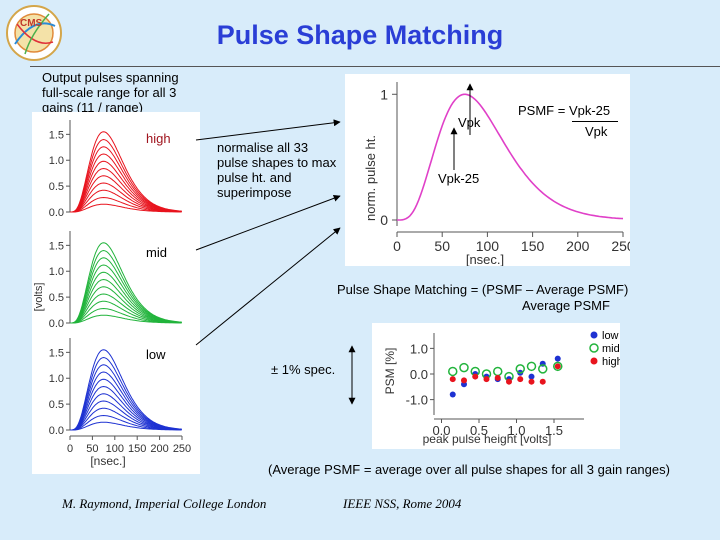 The height and width of the screenshot is (540, 720). I want to click on logo-text: CMS, so click(31, 23).